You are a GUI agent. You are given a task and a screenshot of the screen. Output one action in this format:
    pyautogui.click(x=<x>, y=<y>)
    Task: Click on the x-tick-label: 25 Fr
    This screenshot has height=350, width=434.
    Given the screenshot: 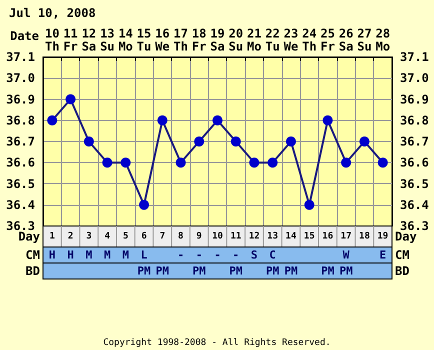 What is the action you would take?
    pyautogui.click(x=327, y=40)
    